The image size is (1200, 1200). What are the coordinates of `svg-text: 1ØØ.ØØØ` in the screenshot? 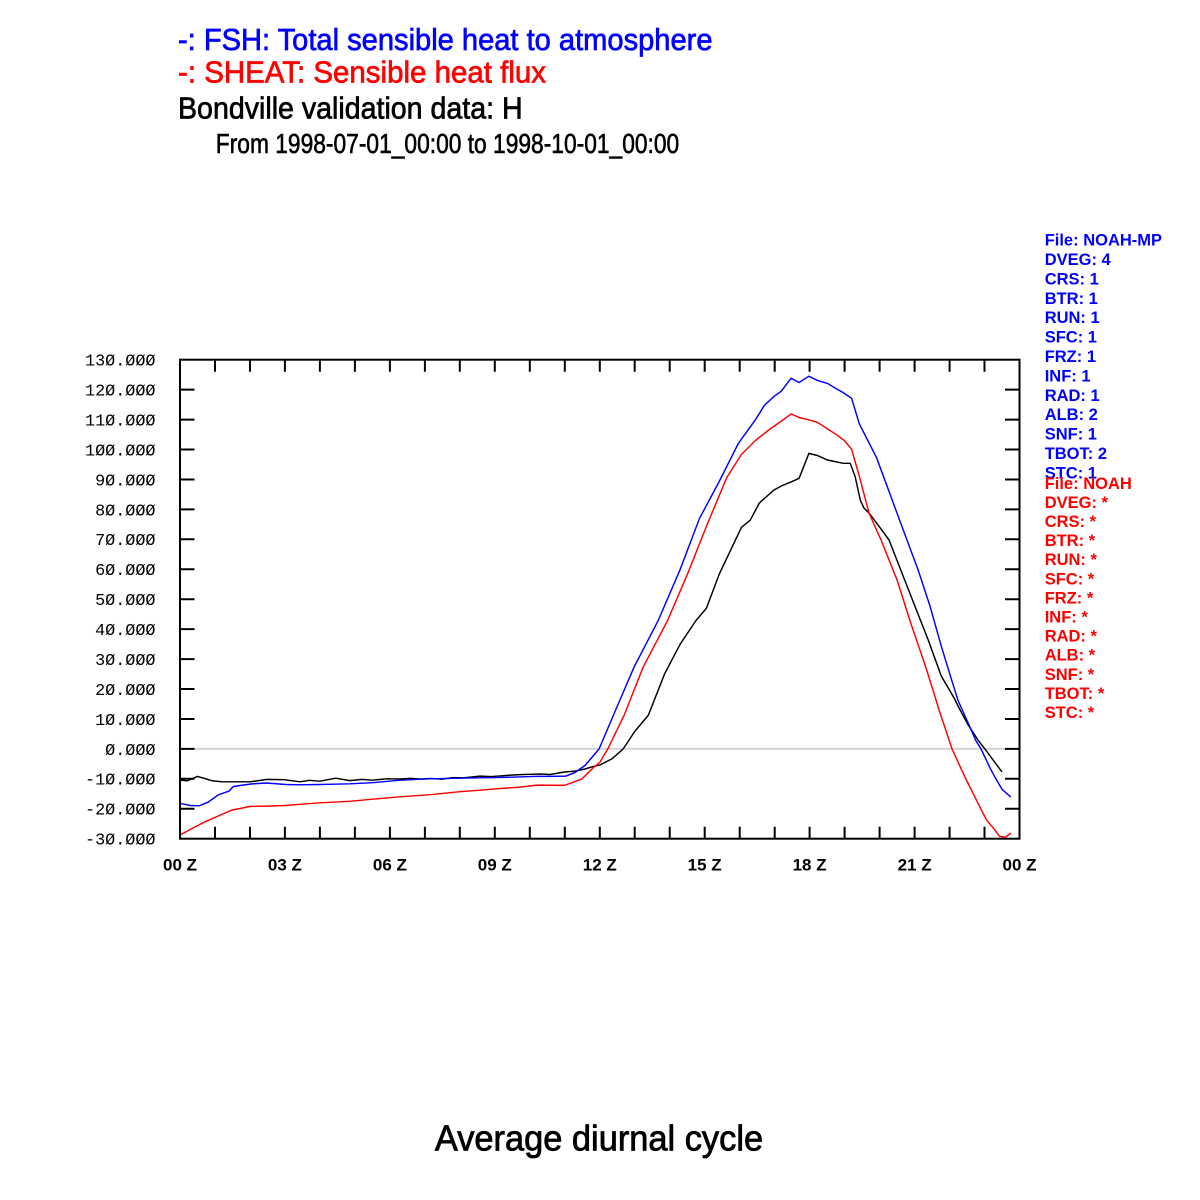 It's located at (120, 451).